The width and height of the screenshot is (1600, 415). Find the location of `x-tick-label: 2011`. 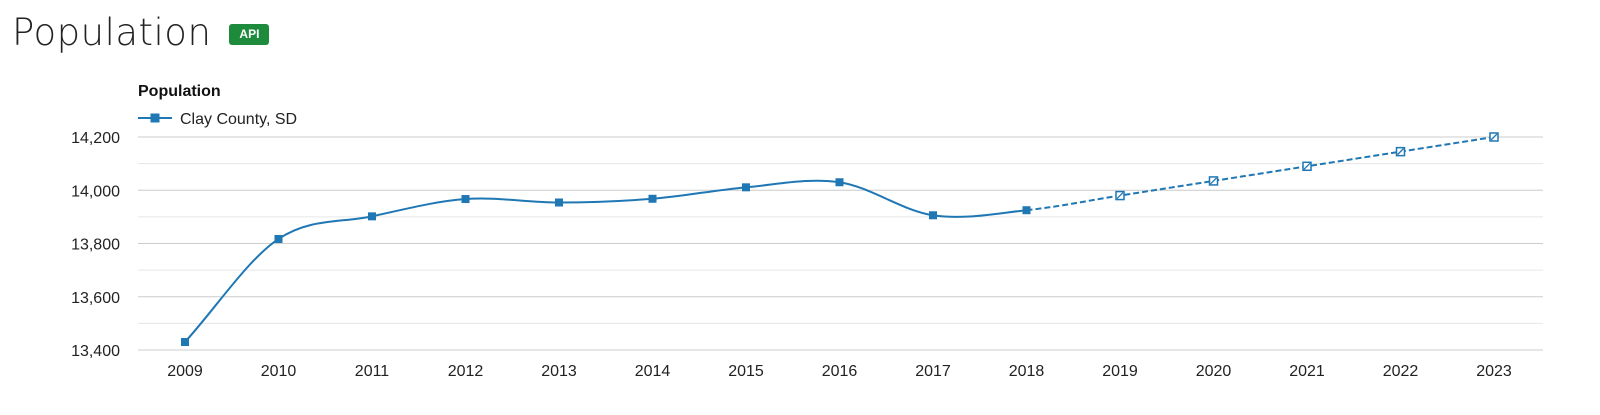

x-tick-label: 2011 is located at coordinates (372, 371).